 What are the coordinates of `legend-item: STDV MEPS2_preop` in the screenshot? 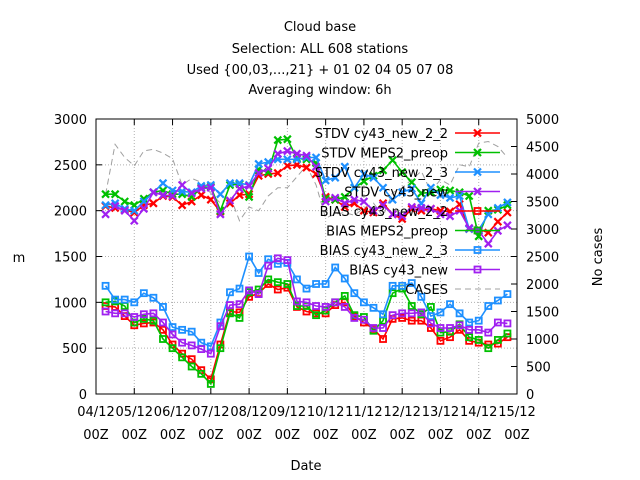 It's located at (410, 154).